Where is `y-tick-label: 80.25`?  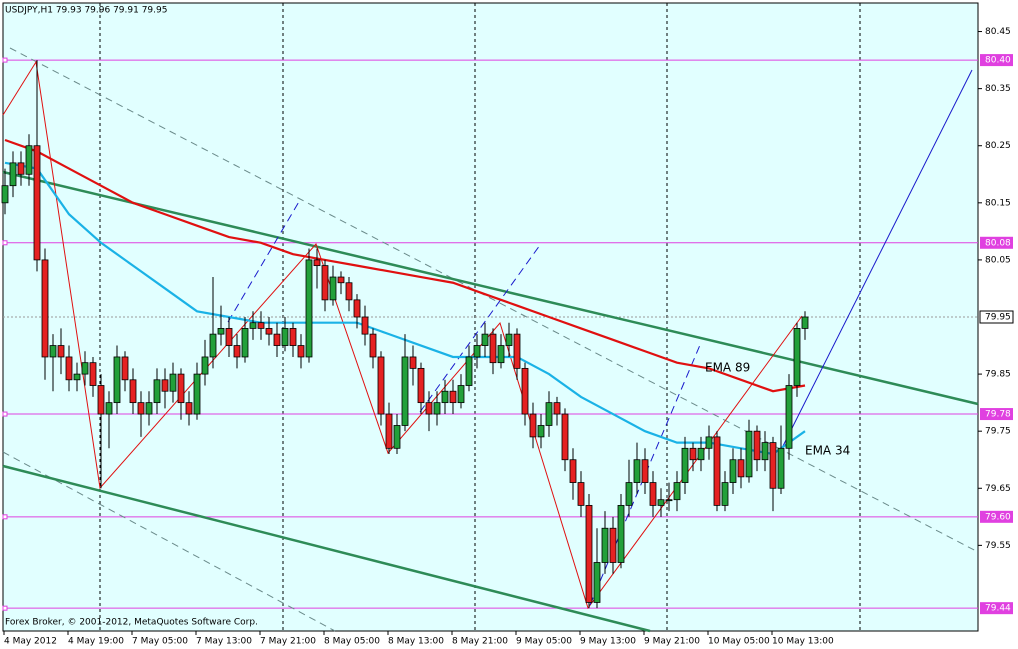 y-tick-label: 80.25 is located at coordinates (998, 146).